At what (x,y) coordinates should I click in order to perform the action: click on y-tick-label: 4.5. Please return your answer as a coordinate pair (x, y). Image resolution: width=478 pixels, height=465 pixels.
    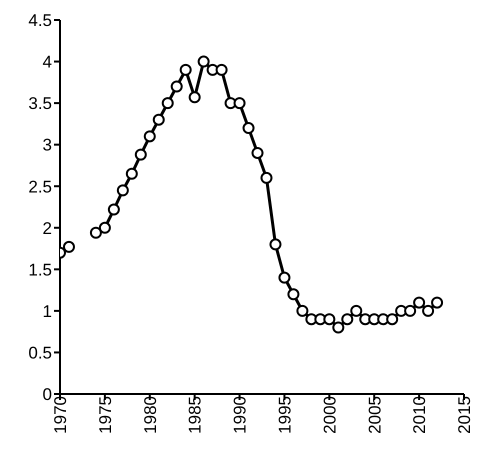
    Looking at the image, I should click on (40, 20).